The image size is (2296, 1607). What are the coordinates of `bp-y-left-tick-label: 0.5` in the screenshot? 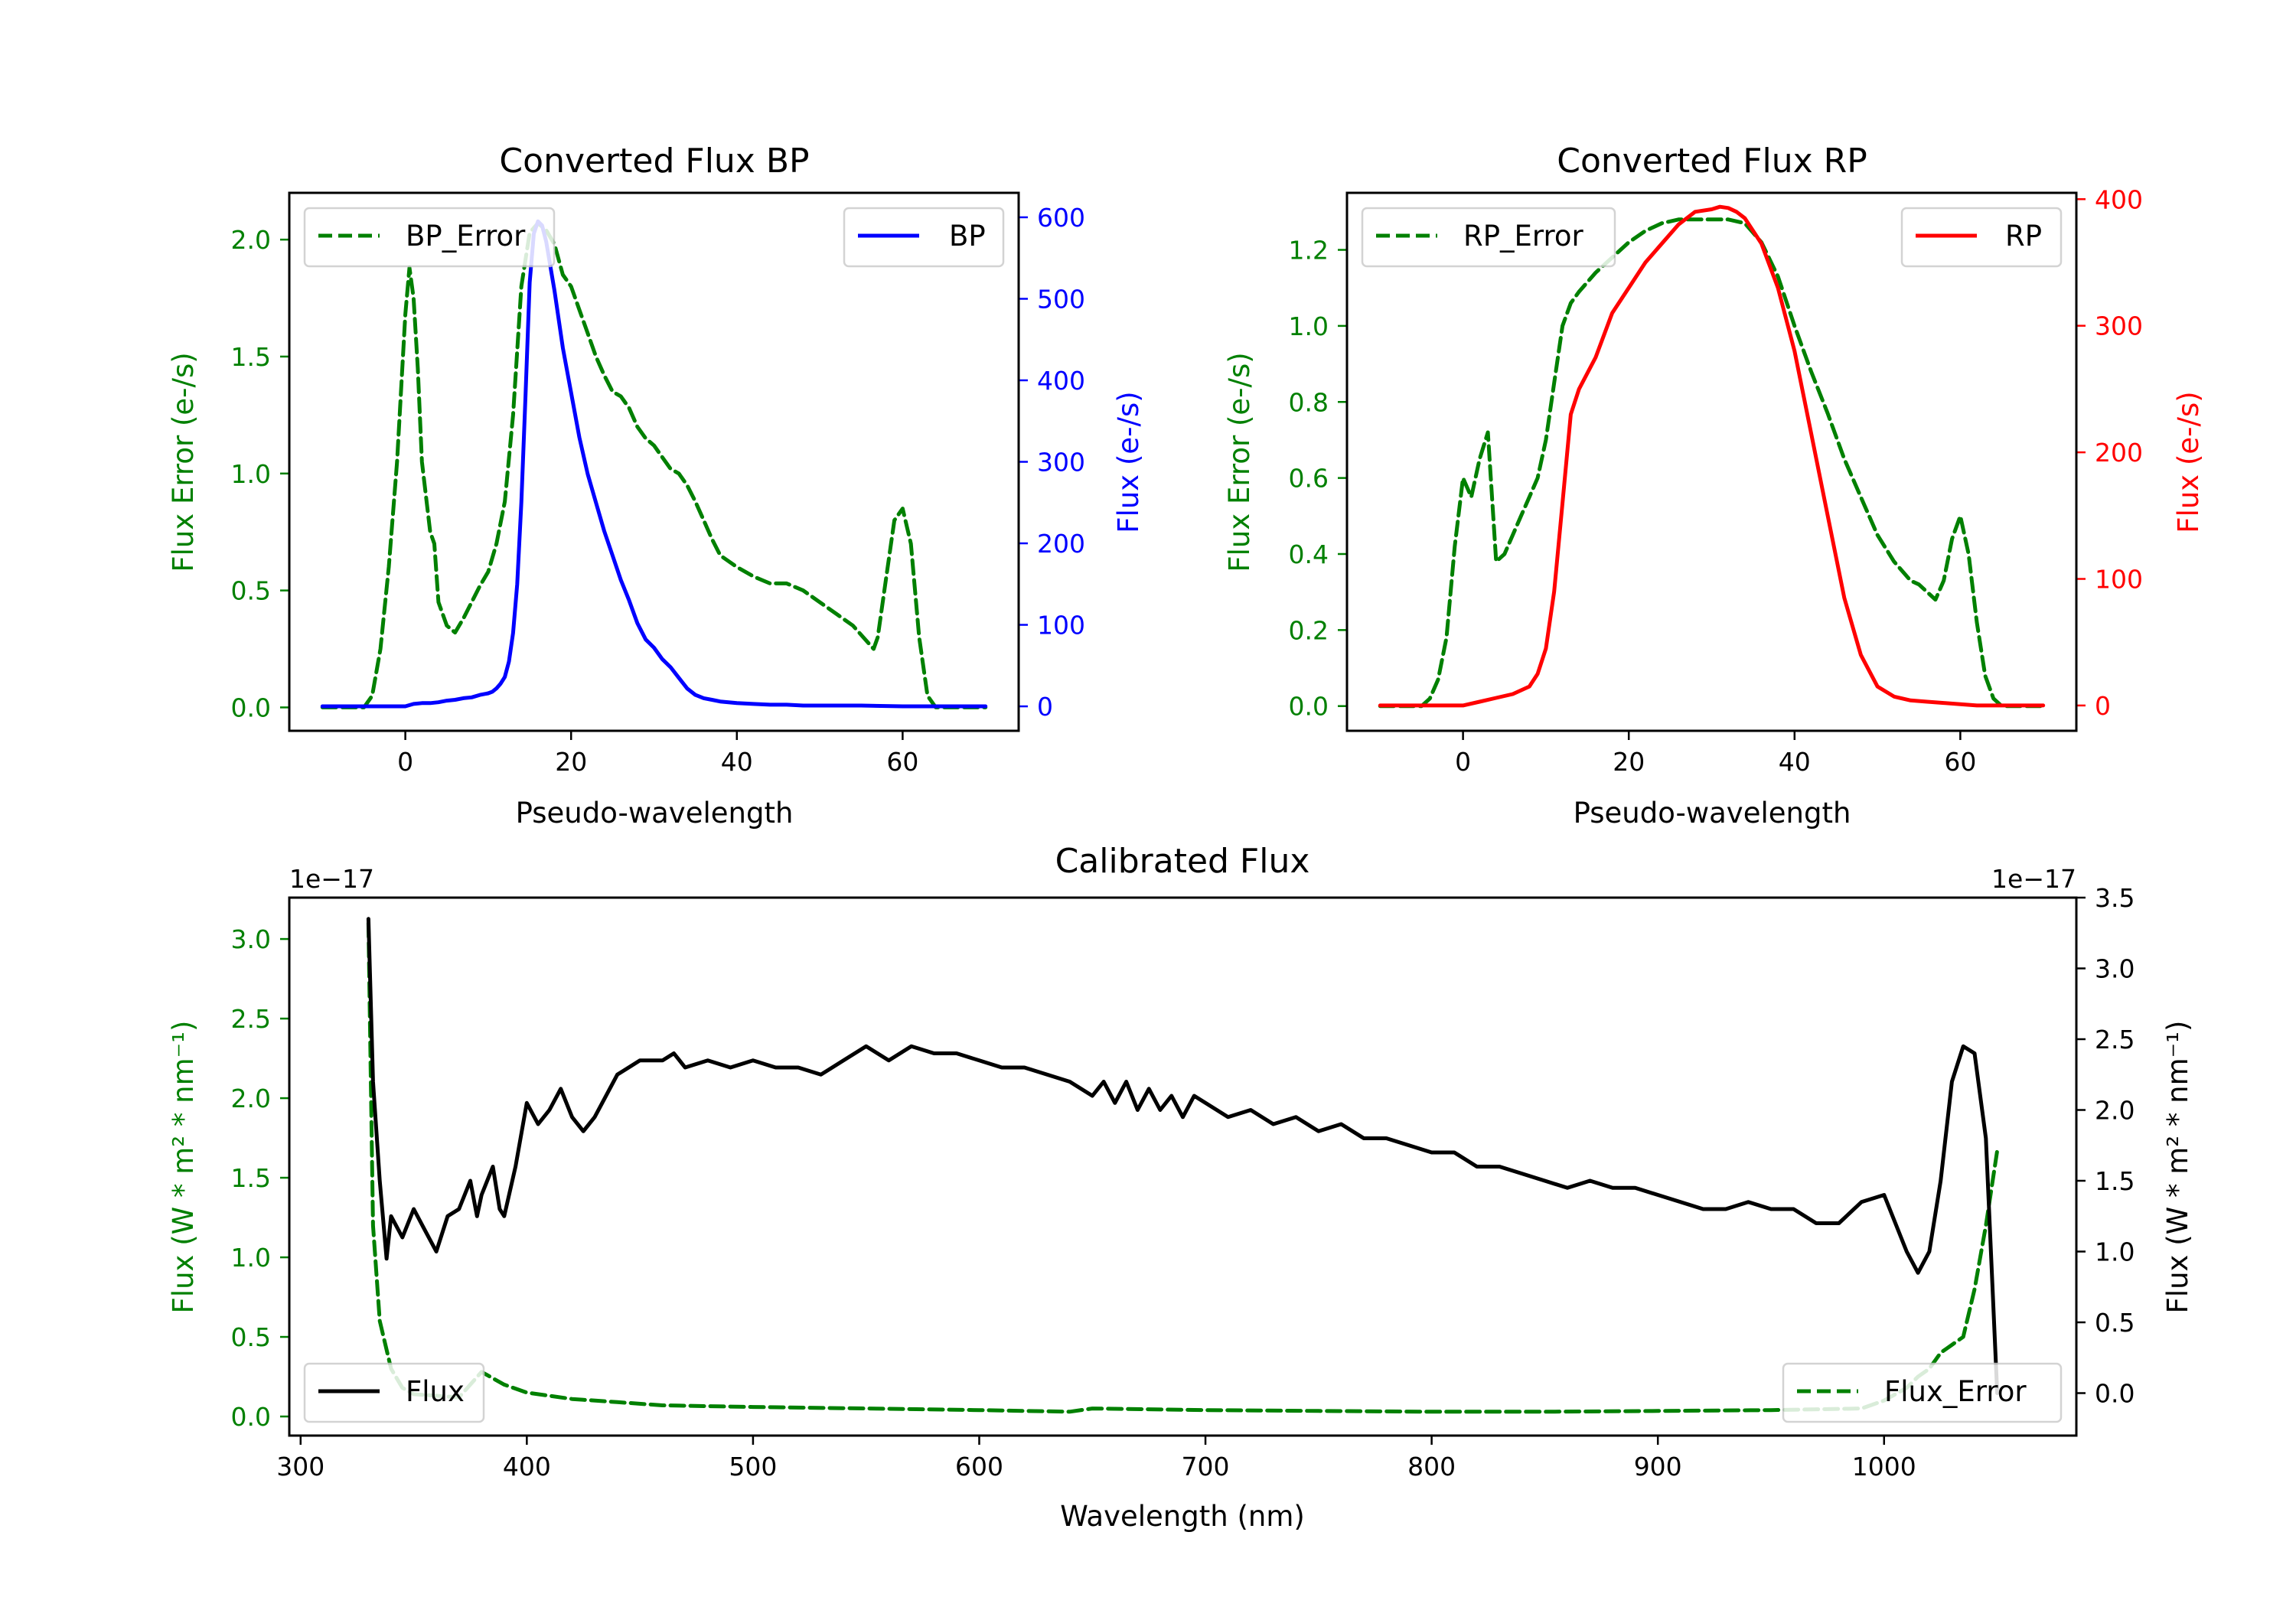 It's located at (251, 591).